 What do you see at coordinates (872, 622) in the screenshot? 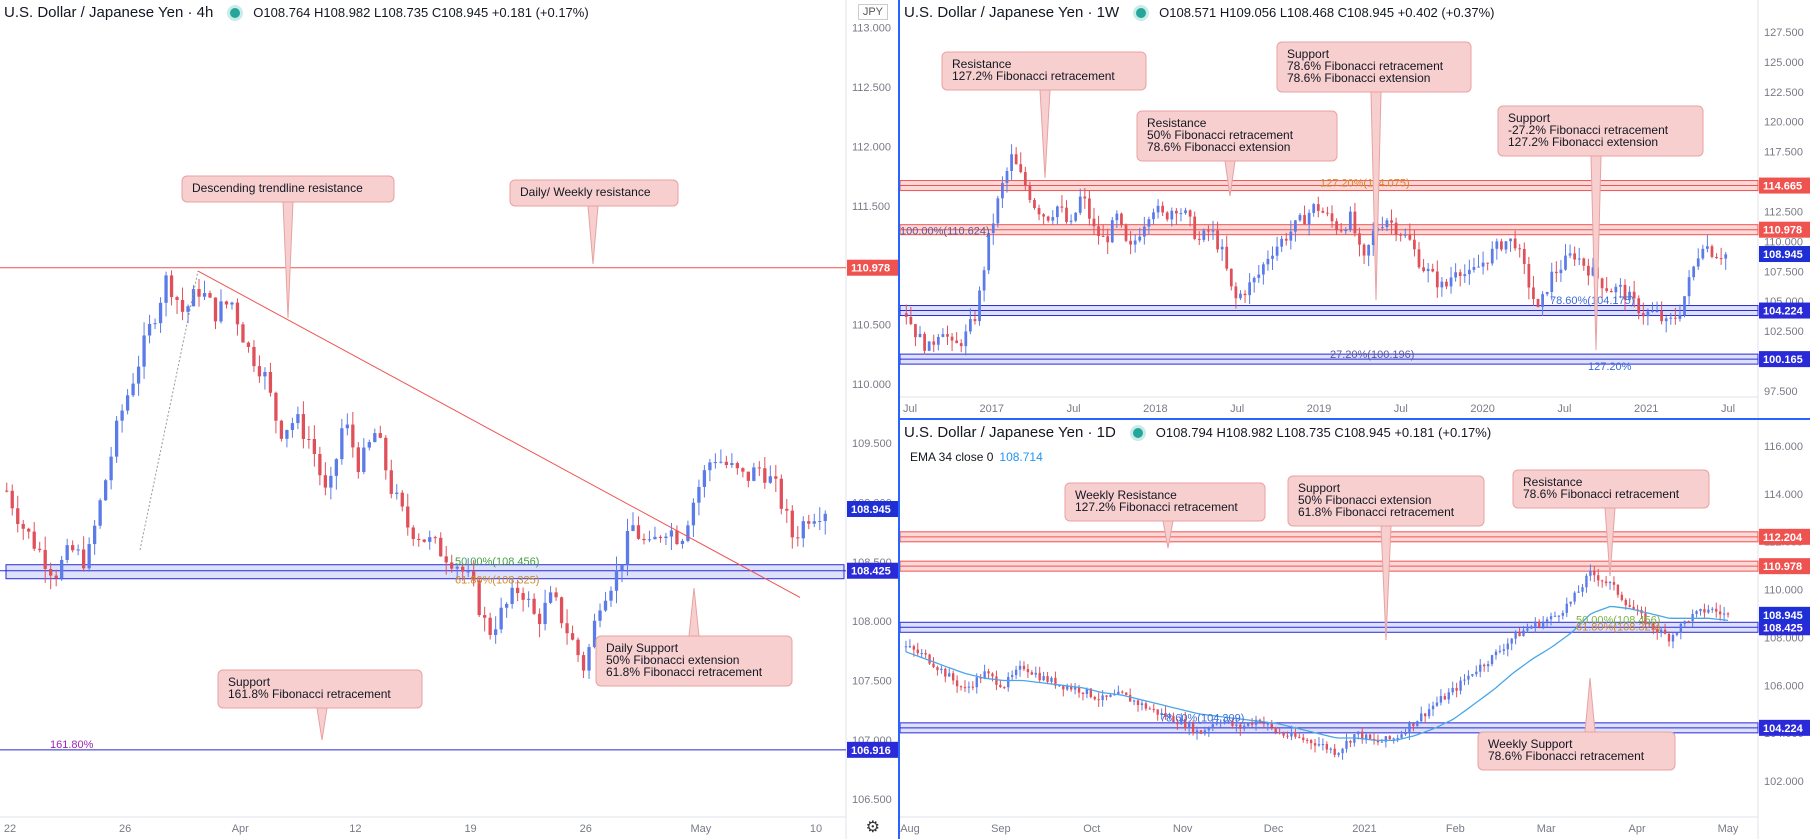
I see `y-tick-label: 108.000` at bounding box center [872, 622].